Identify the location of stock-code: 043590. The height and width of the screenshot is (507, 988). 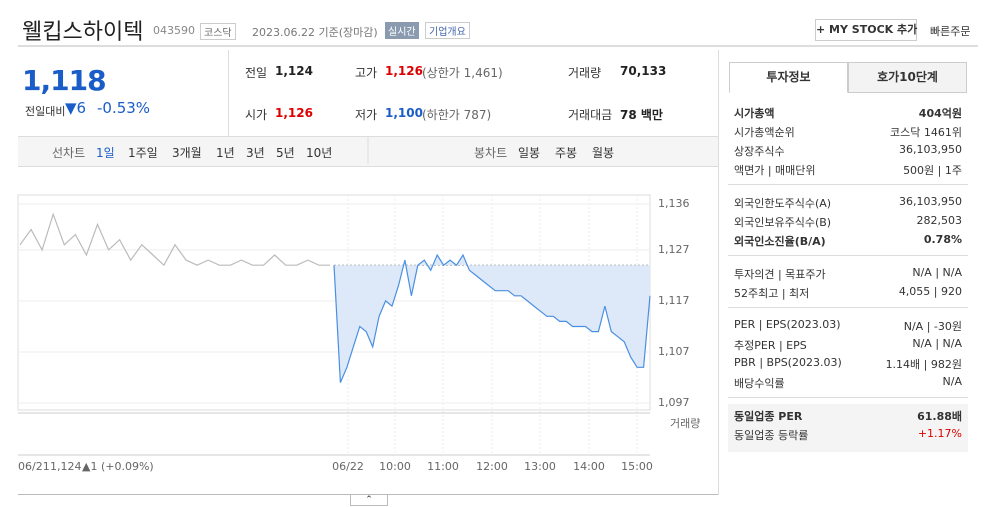
(174, 30).